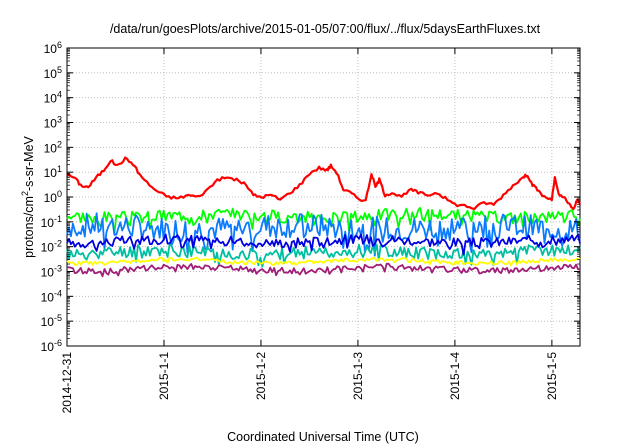 The width and height of the screenshot is (640, 448). I want to click on y-tick-label-exp: -2, so click(58, 244).